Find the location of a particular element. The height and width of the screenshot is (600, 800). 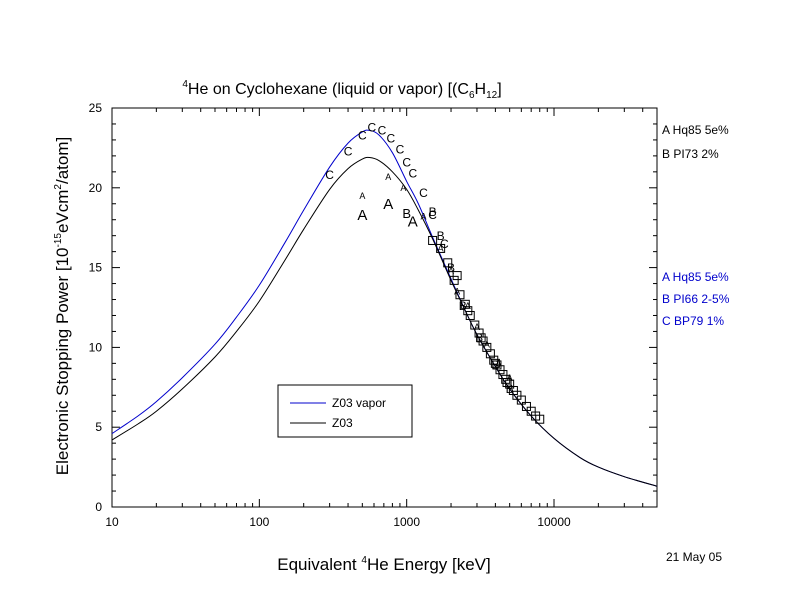

ylabel-exp1: -15 is located at coordinates (58, 240).